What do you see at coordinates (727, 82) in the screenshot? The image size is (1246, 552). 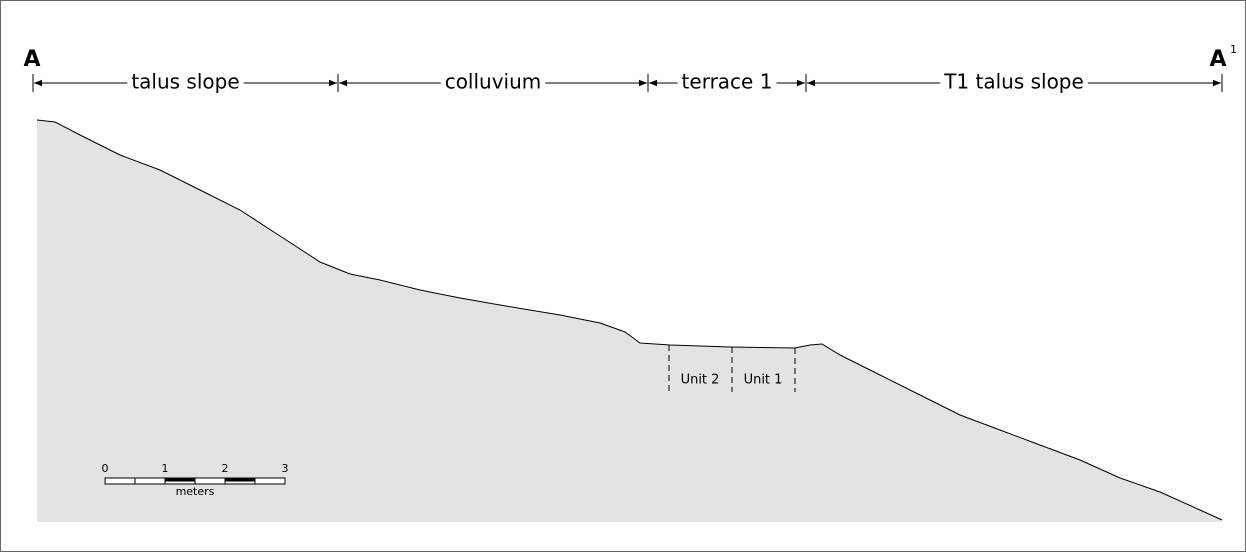 I see `zone-label: terrace 1` at bounding box center [727, 82].